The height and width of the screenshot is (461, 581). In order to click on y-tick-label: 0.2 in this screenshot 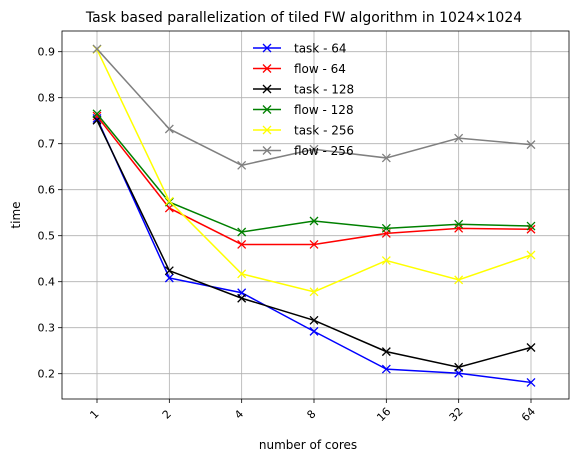, I will do `click(47, 374)`.